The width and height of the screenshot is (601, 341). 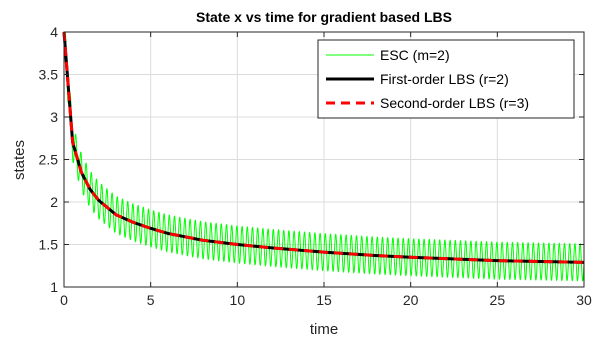 What do you see at coordinates (19, 160) in the screenshot?
I see `y-axis-label: states` at bounding box center [19, 160].